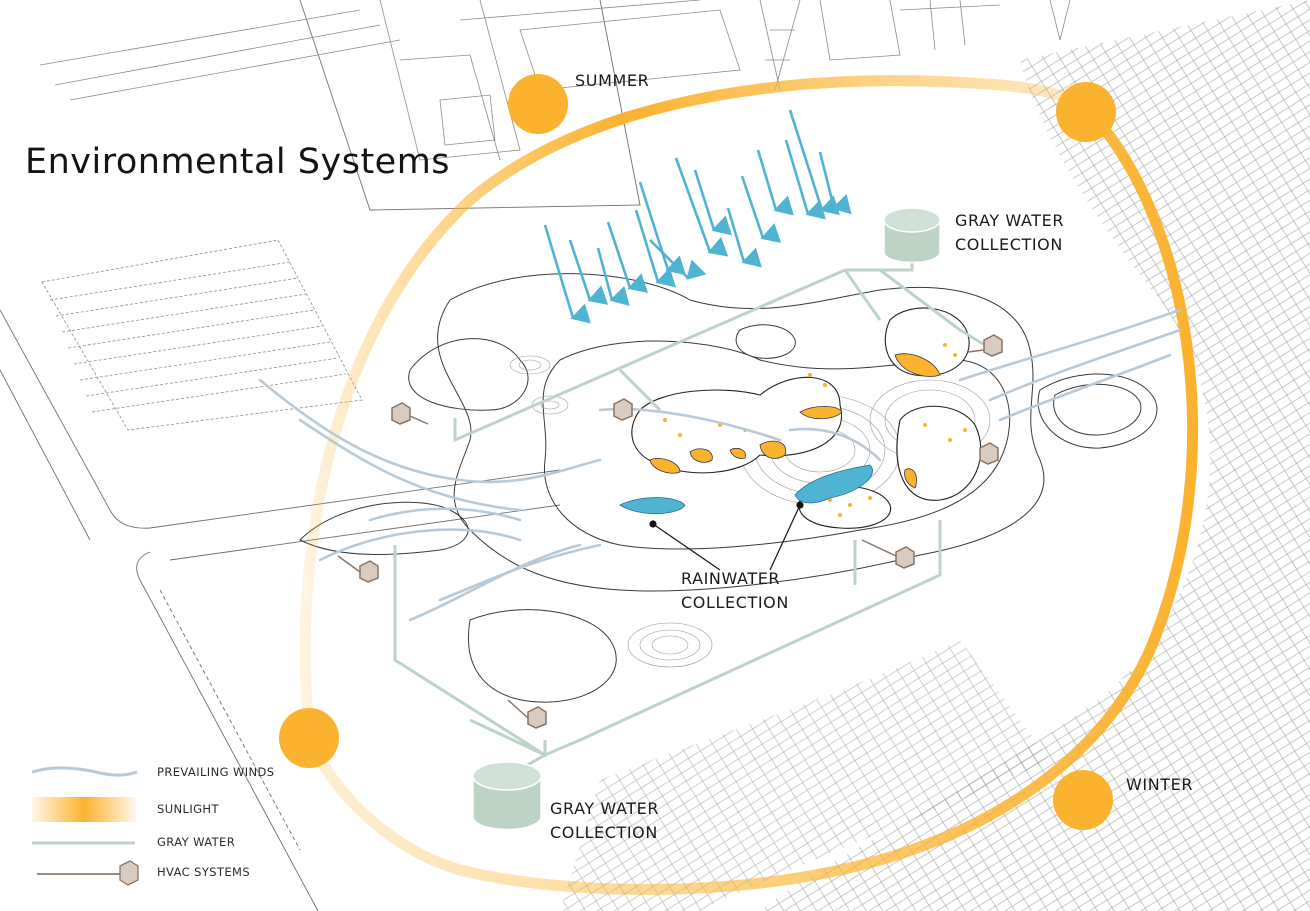 The height and width of the screenshot is (911, 1310). Describe the element at coordinates (188, 809) in the screenshot. I see `legend-sunlight-label: SUNLIGHT` at that location.